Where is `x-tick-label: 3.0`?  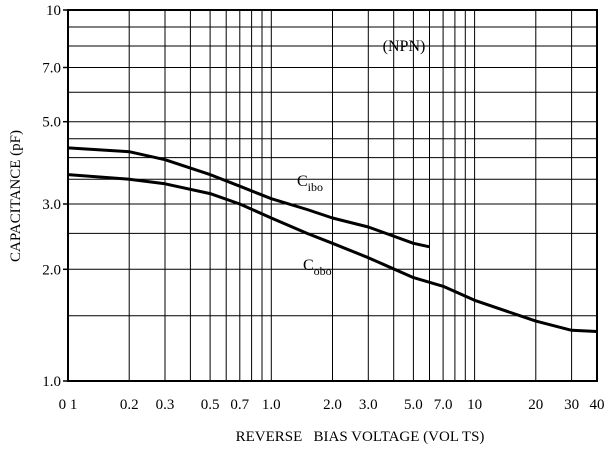
x-tick-label: 3.0 is located at coordinates (368, 405).